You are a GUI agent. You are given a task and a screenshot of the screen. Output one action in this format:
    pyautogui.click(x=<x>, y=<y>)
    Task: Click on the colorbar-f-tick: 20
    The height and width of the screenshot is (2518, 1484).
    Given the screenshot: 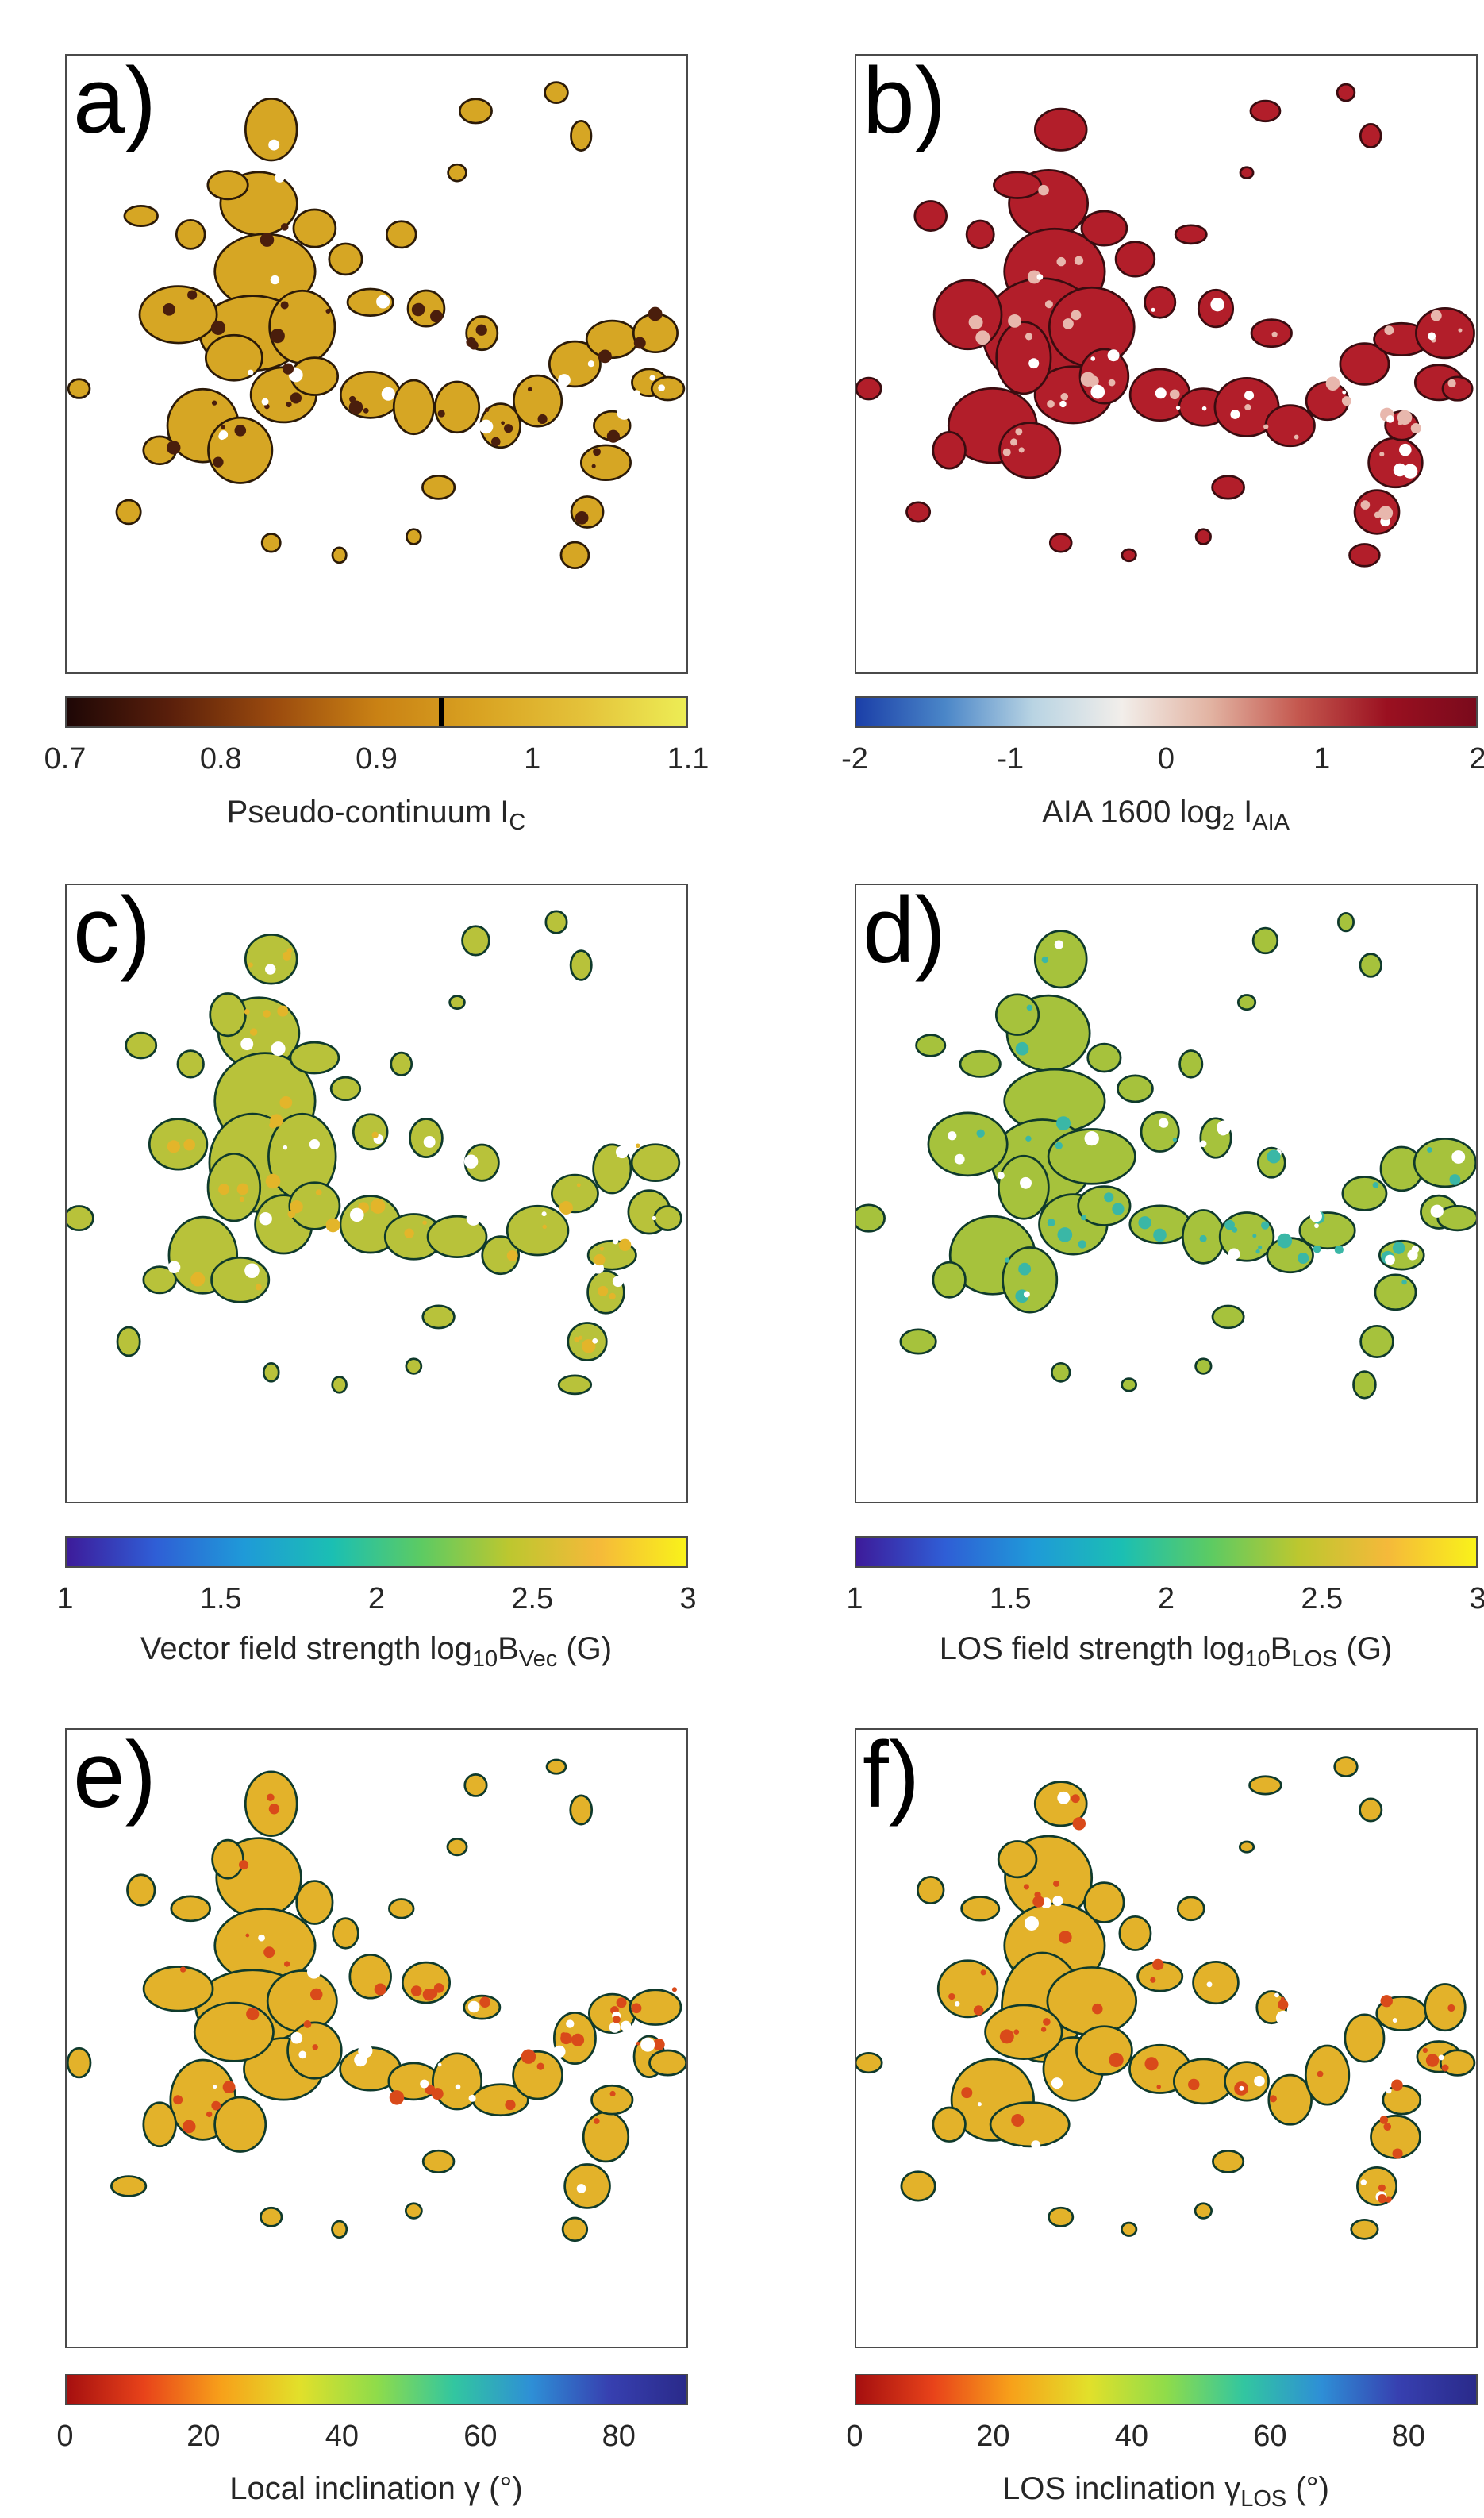 What is the action you would take?
    pyautogui.click(x=993, y=2436)
    